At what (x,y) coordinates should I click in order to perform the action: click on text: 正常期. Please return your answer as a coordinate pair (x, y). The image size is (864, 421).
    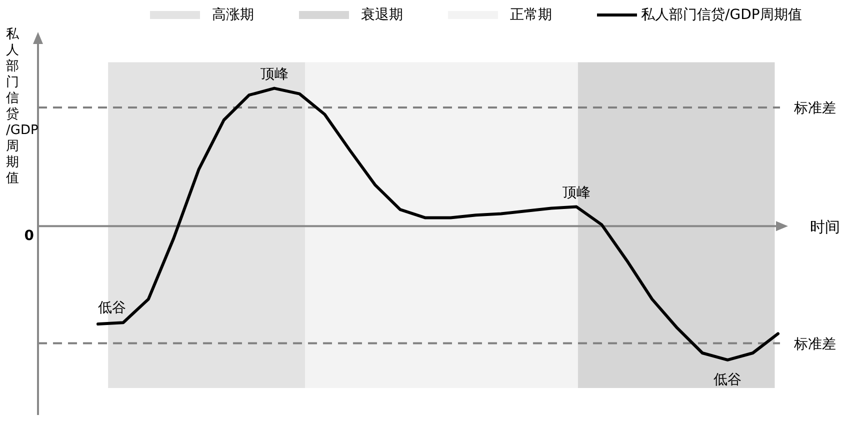
    Looking at the image, I should click on (531, 15).